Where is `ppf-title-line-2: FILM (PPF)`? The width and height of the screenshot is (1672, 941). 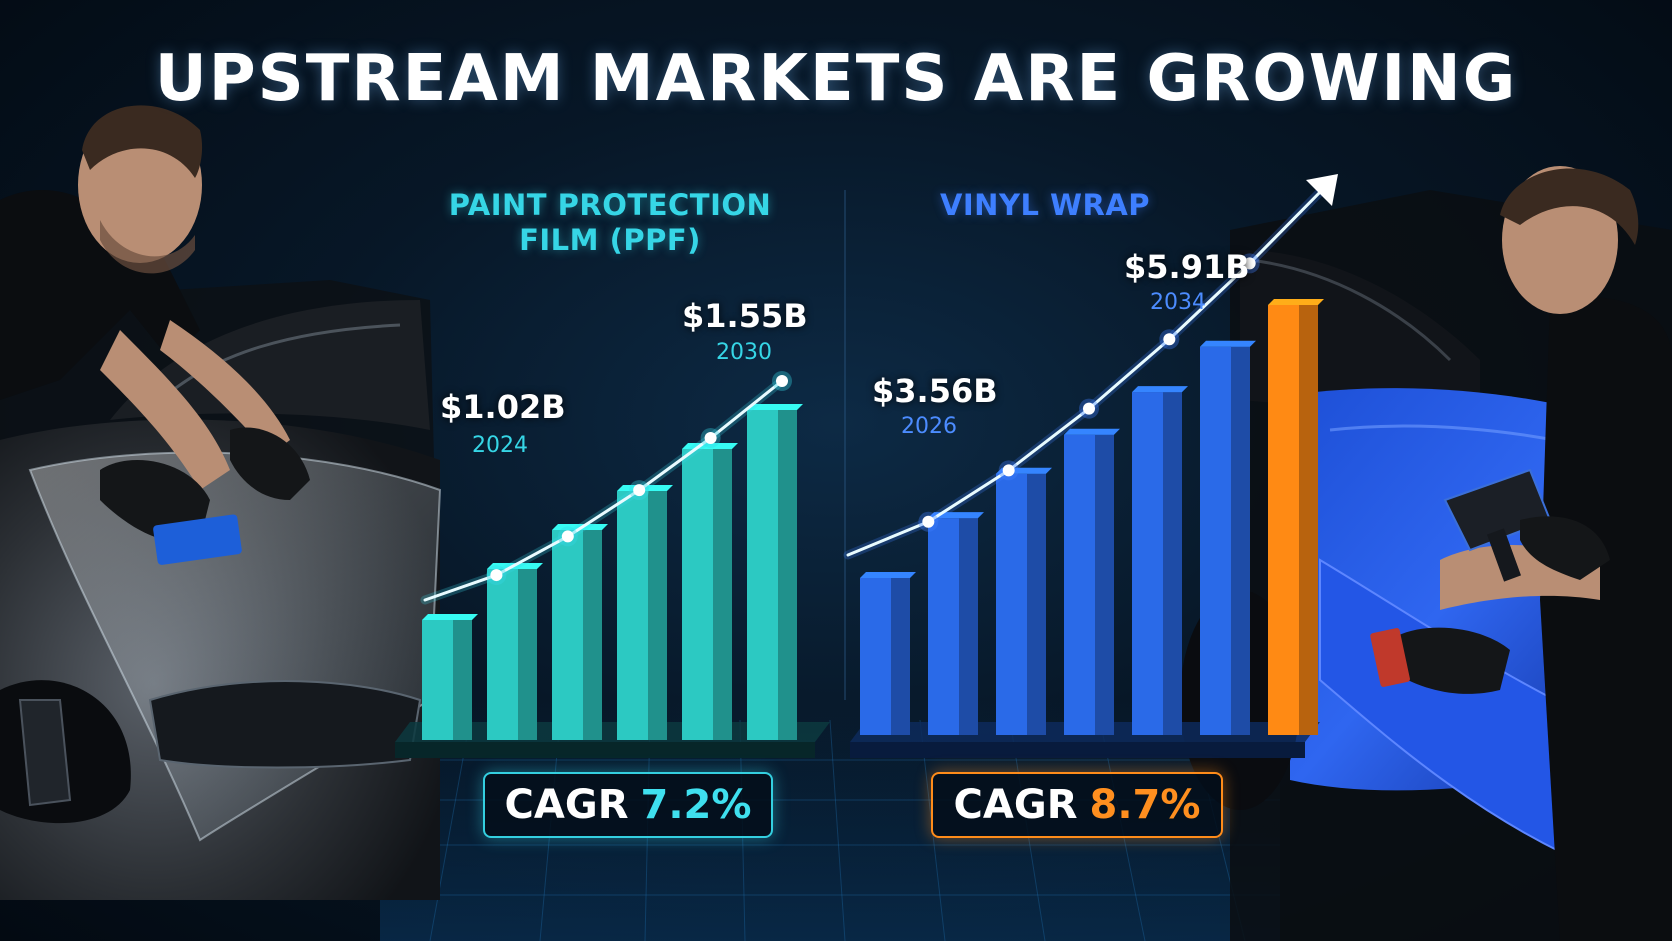 ppf-title-line-2: FILM (PPF) is located at coordinates (610, 240).